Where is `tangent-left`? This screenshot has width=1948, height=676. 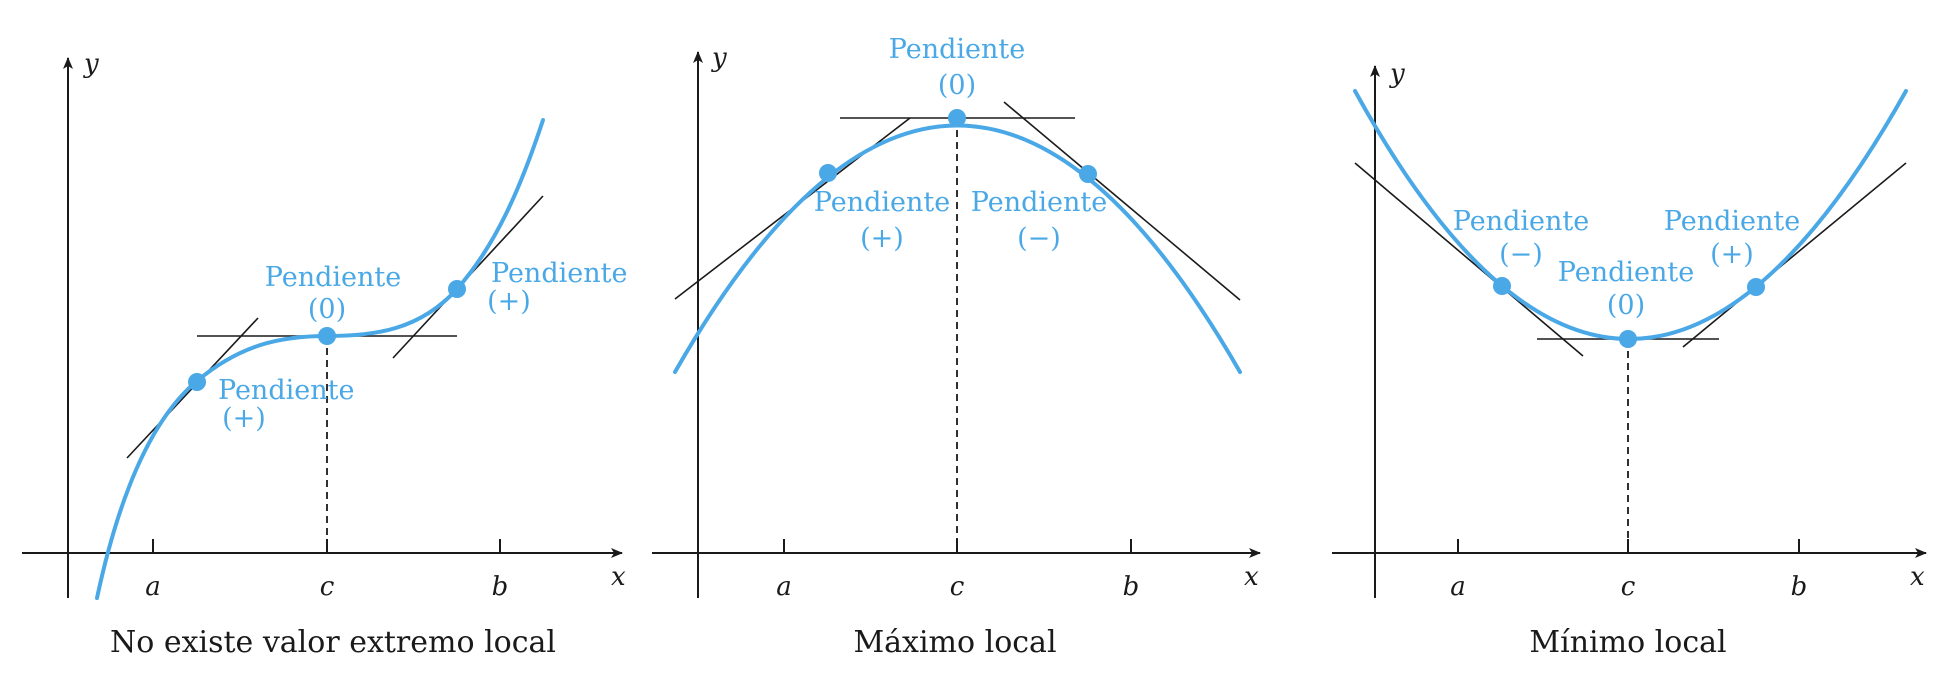
tangent-left is located at coordinates (1469, 259).